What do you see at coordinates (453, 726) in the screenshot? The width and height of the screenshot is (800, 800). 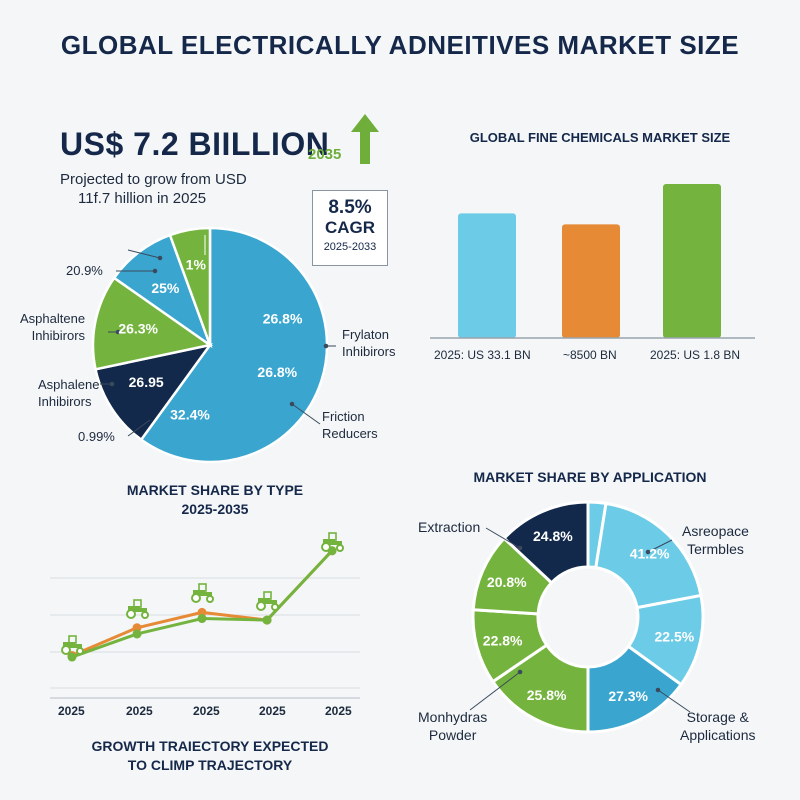 I see `donut-outer-label-monhydras: Monhydras Powder` at bounding box center [453, 726].